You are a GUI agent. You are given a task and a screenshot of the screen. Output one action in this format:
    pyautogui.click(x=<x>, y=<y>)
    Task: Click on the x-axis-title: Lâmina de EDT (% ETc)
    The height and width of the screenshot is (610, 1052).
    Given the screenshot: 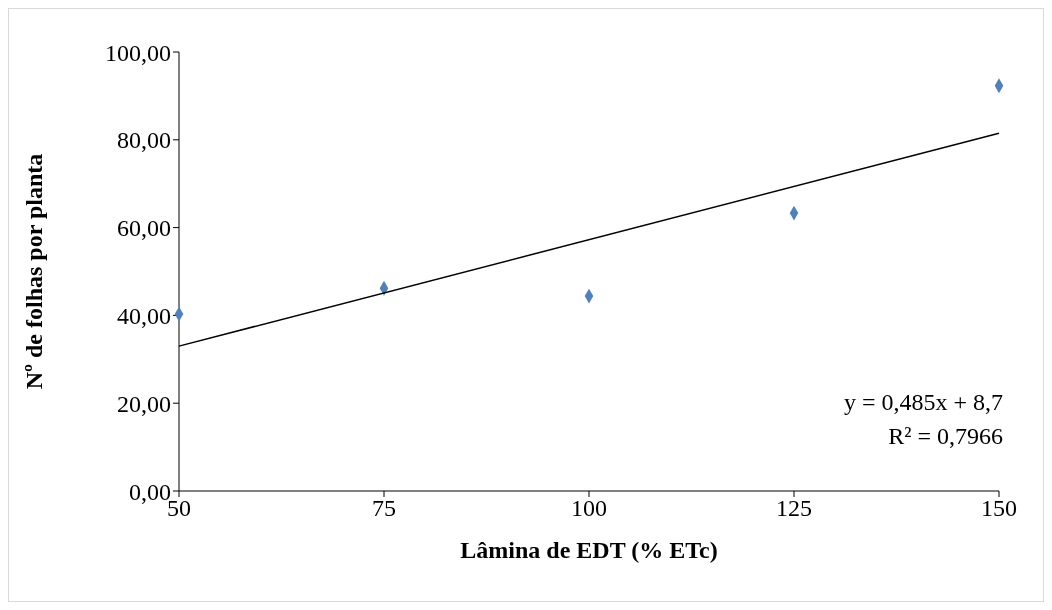 What is the action you would take?
    pyautogui.click(x=589, y=550)
    